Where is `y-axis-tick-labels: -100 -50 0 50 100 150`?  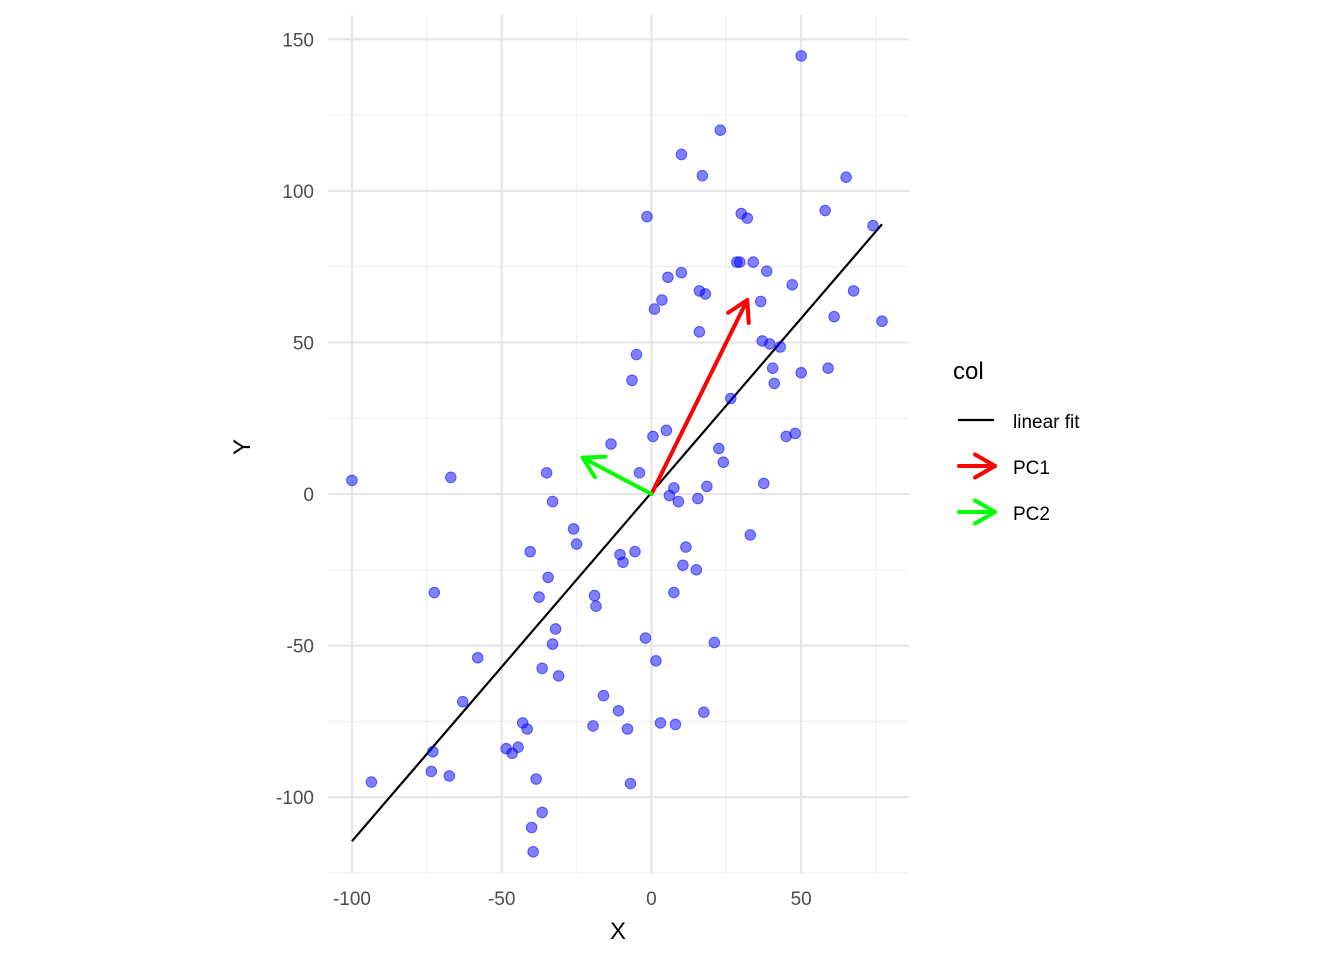 y-axis-tick-labels: -100 -50 0 50 100 150 is located at coordinates (295, 419).